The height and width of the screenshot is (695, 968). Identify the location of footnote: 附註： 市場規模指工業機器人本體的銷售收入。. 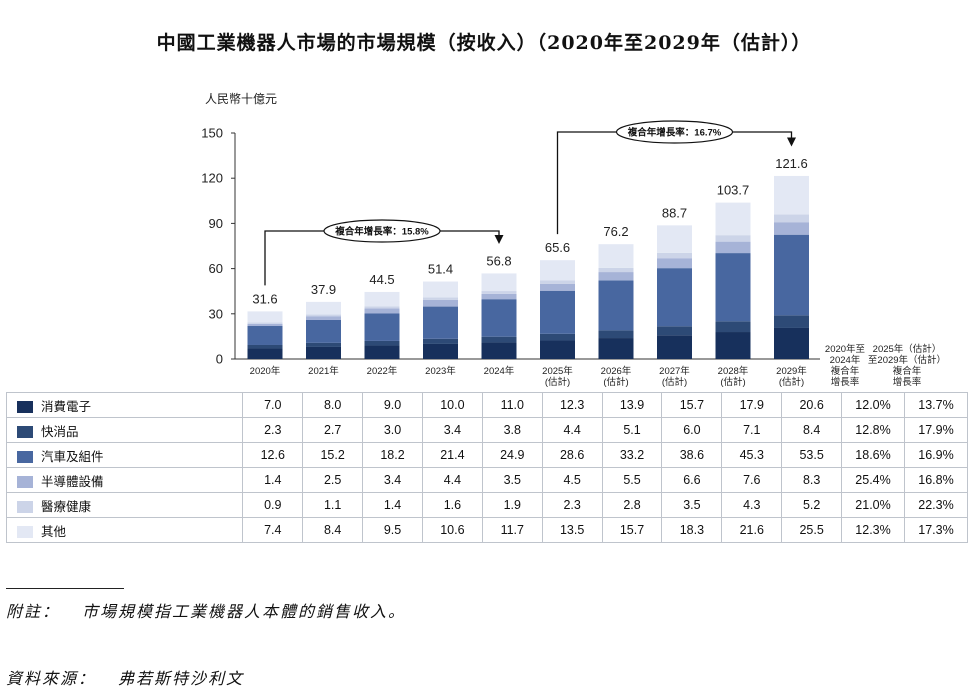
(206, 610).